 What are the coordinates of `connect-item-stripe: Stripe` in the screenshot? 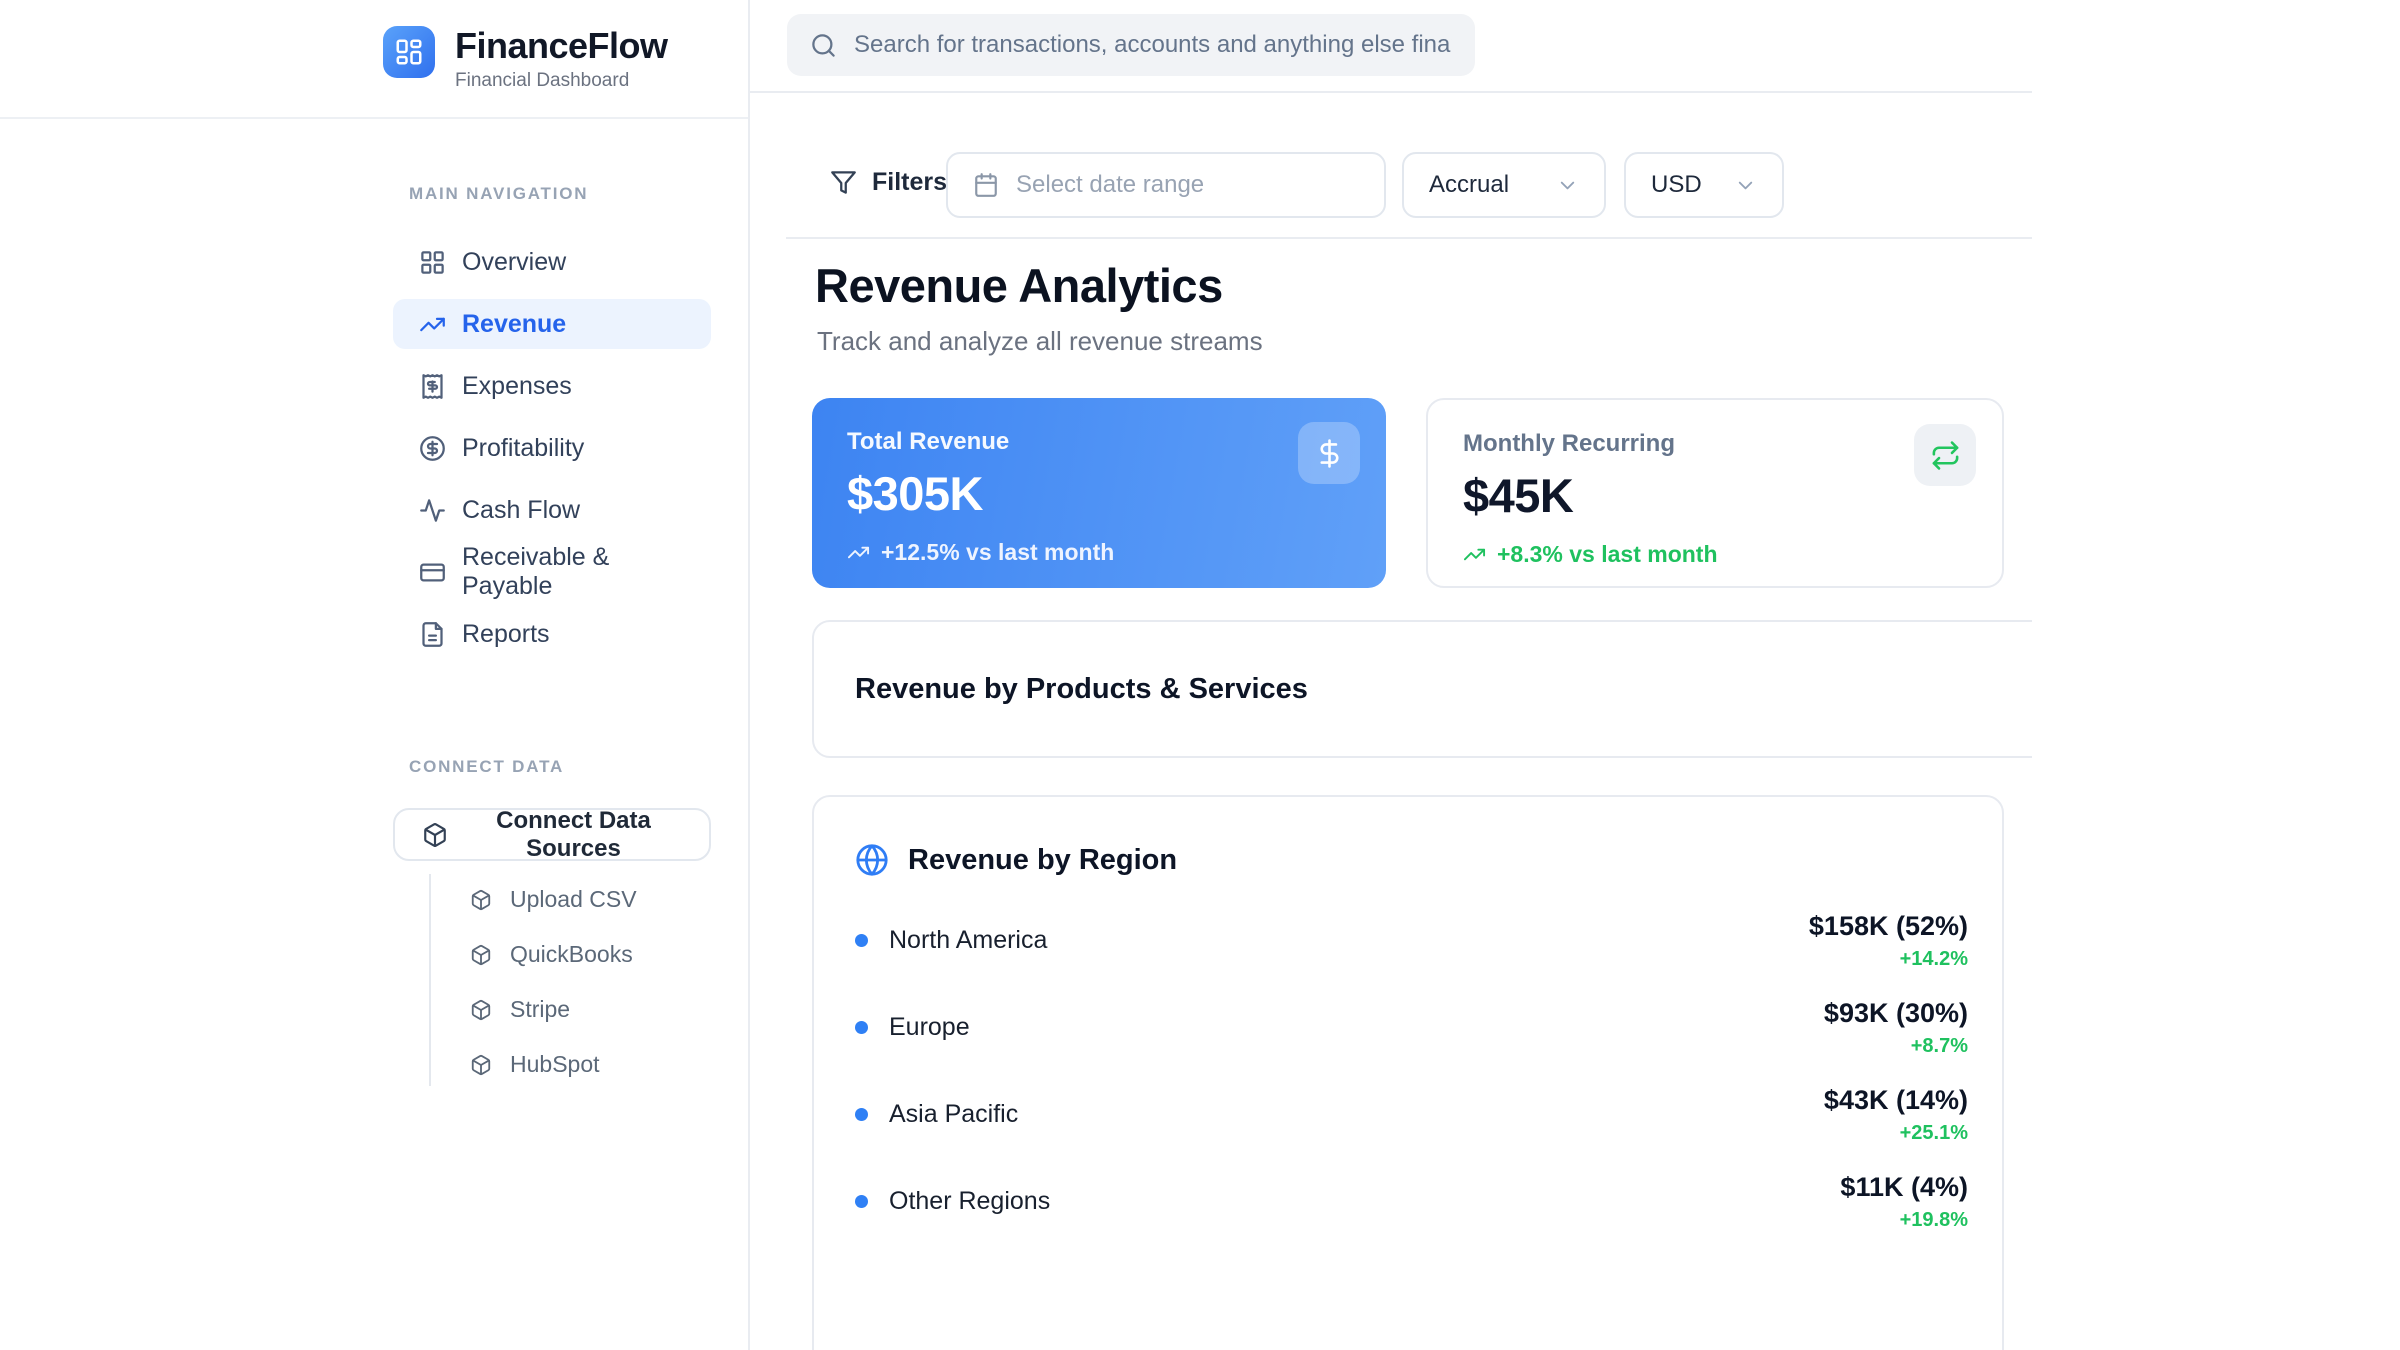 It's located at (553, 1009).